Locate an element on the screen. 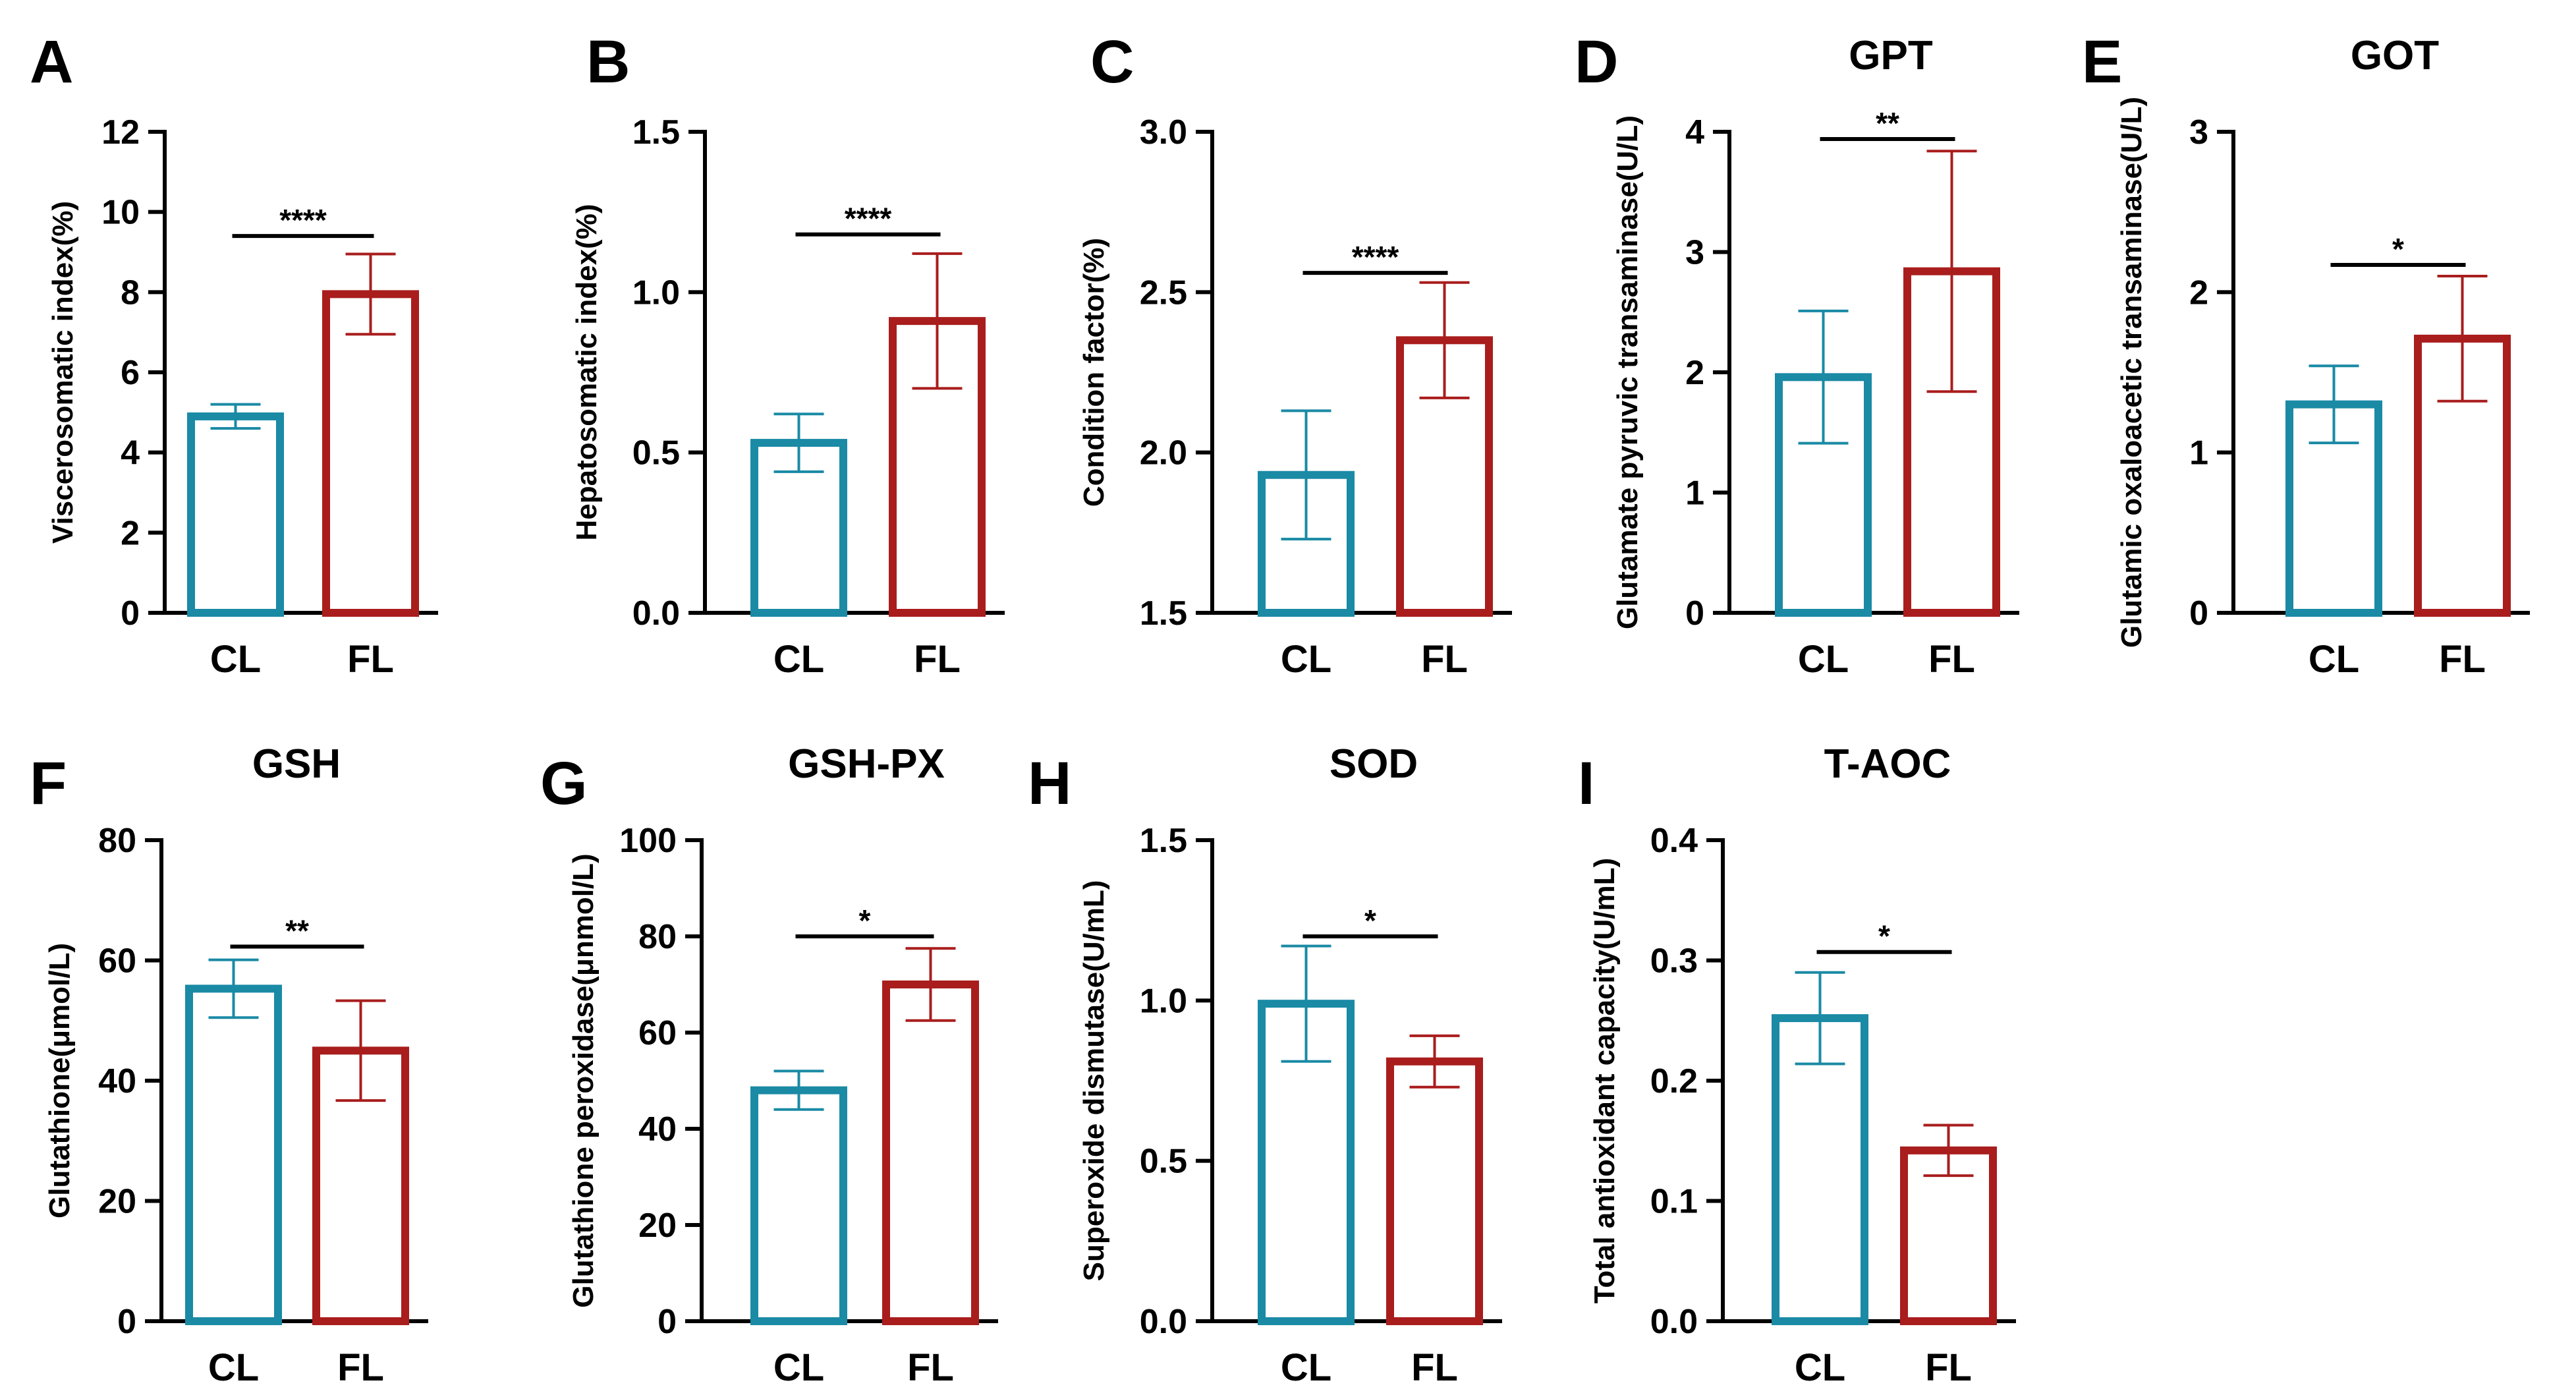 This screenshot has height=1395, width=2576. significance-label-d: ** is located at coordinates (1887, 123).